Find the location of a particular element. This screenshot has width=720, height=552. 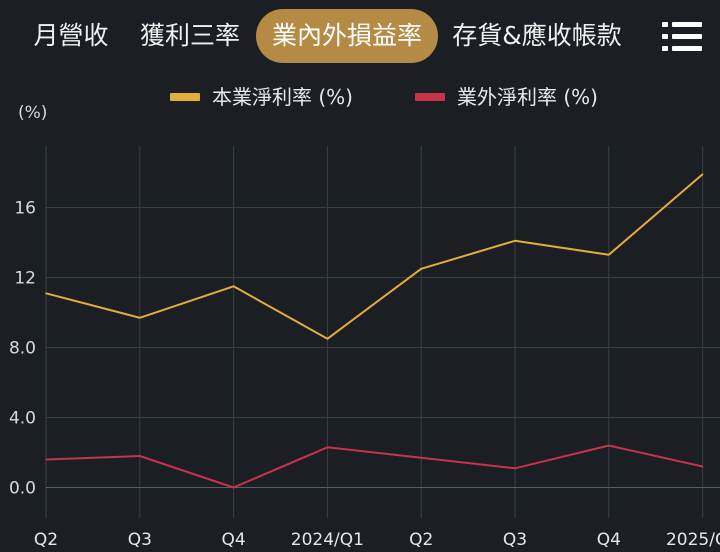

x-tick-label: 2025/Q1 is located at coordinates (693, 540).